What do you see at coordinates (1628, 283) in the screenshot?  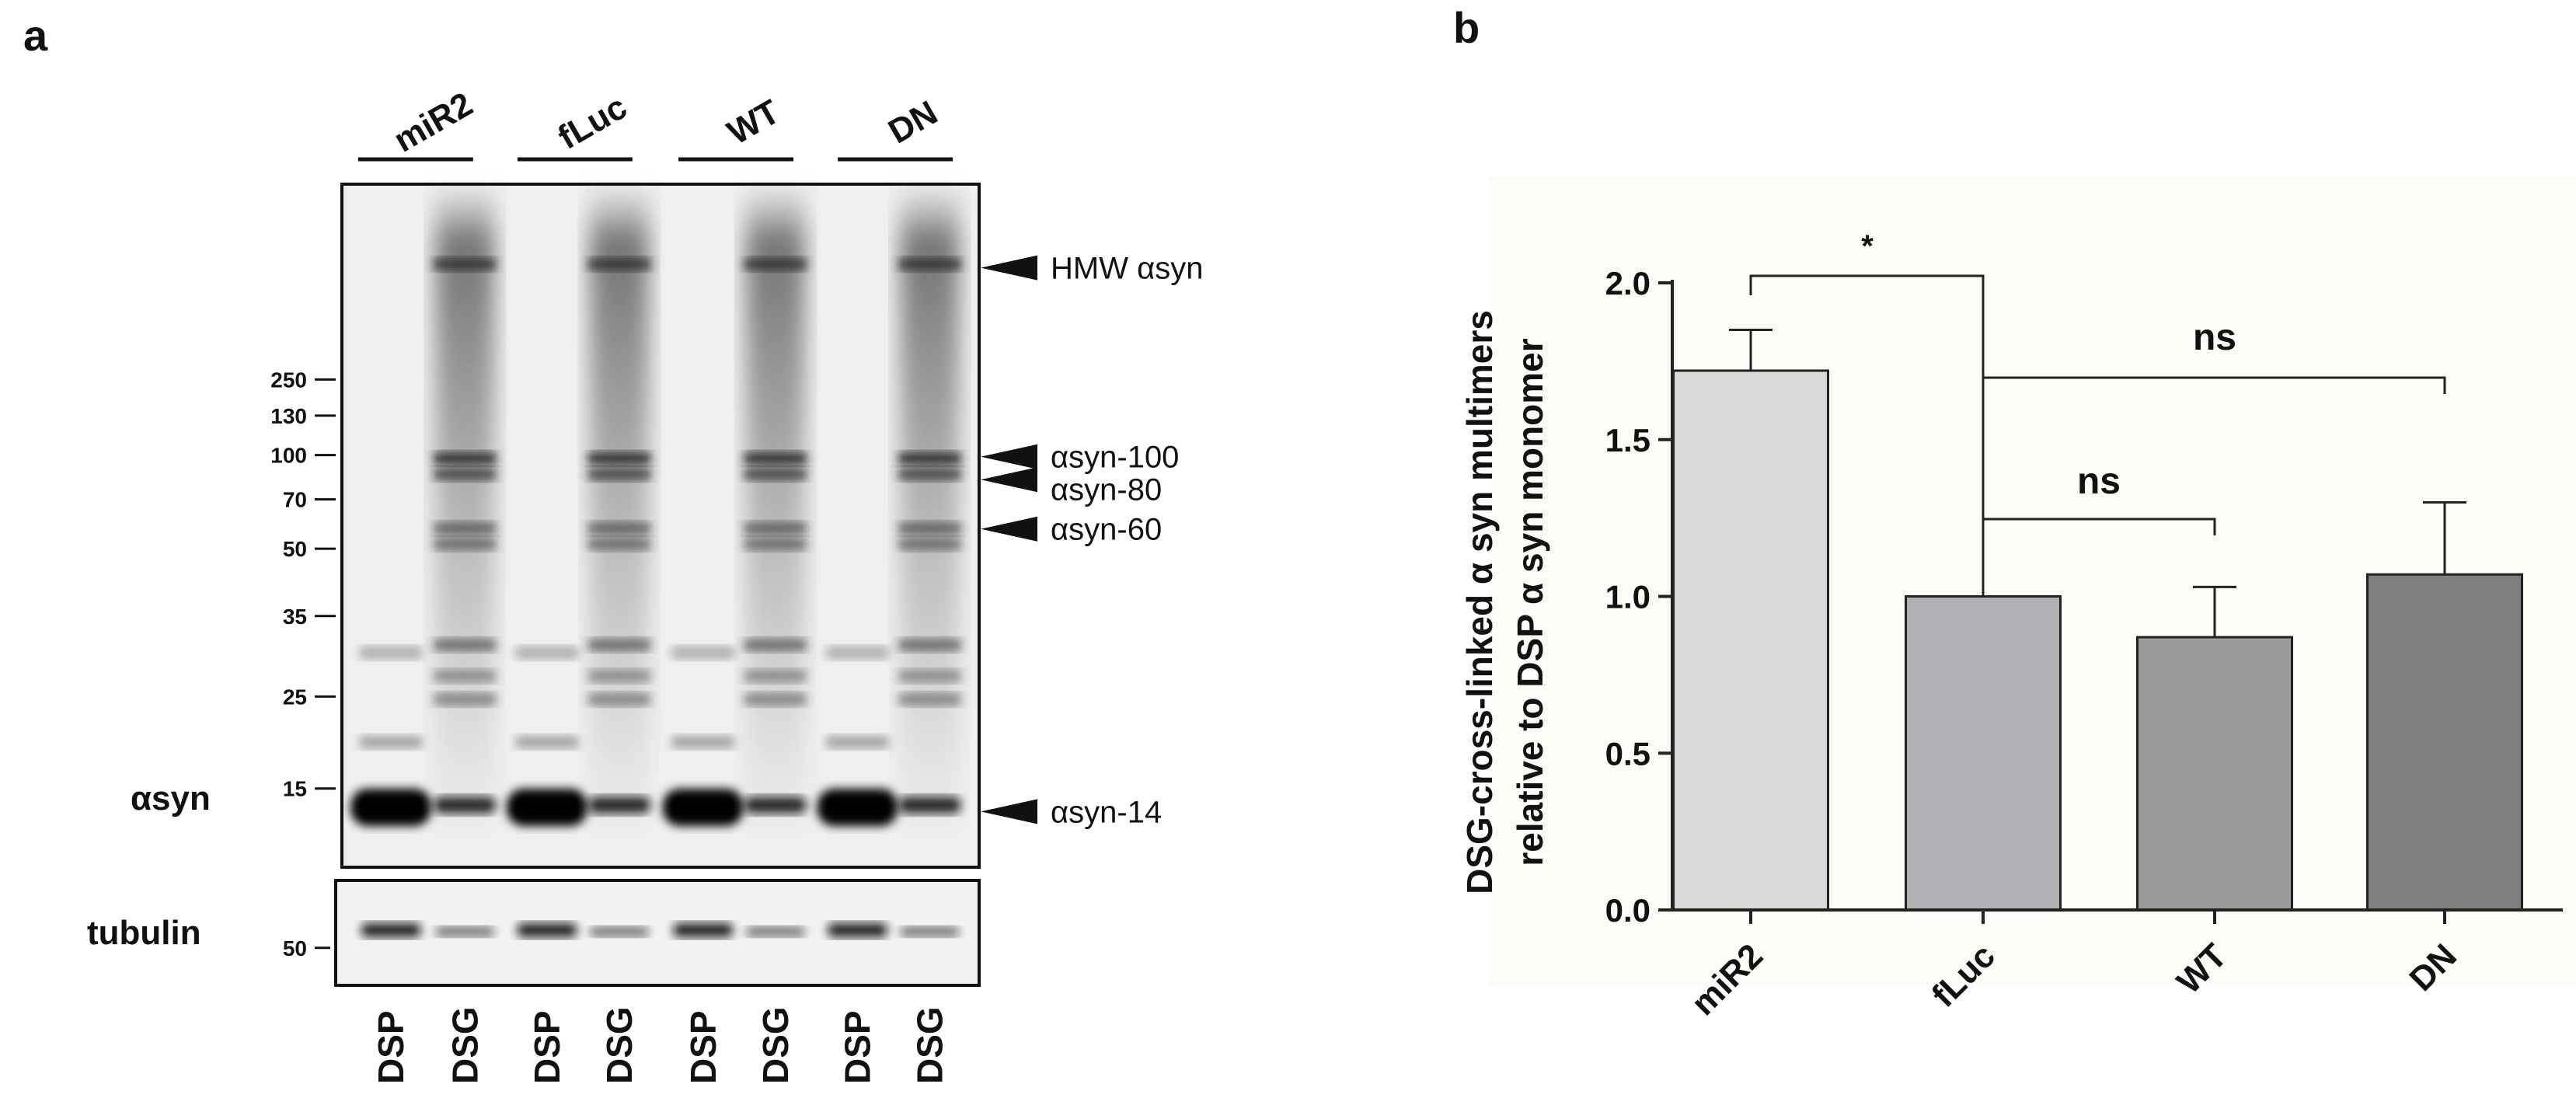 I see `y-tick-label: 2.0` at bounding box center [1628, 283].